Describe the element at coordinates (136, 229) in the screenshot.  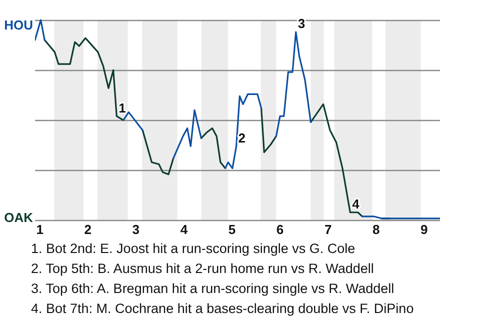
I see `x-tick-label: 3` at that location.